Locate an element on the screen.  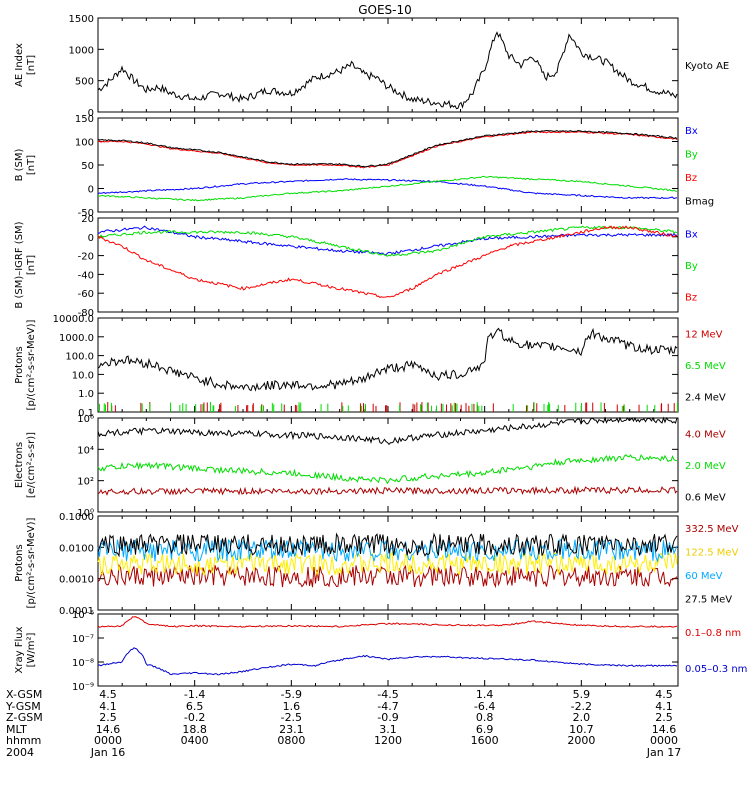
y-tick-label: -80 is located at coordinates (86, 313).